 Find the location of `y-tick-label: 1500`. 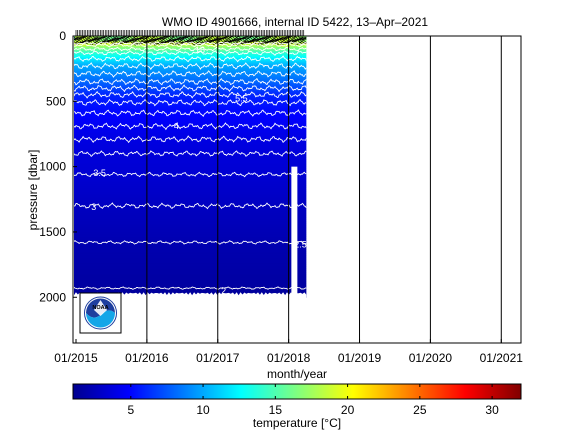

y-tick-label: 1500 is located at coordinates (52, 232).